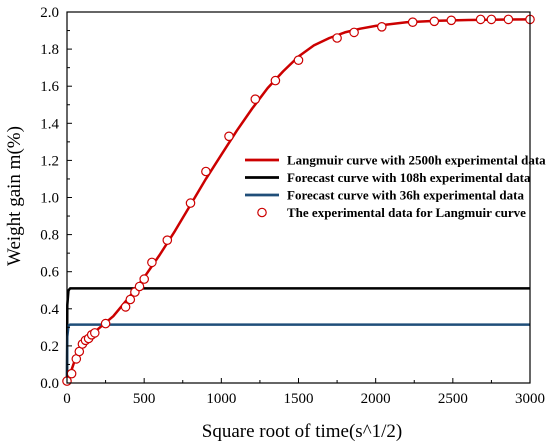 Image resolution: width=550 pixels, height=445 pixels. Describe the element at coordinates (49, 310) in the screenshot. I see `y-tick-label: 0.4` at that location.